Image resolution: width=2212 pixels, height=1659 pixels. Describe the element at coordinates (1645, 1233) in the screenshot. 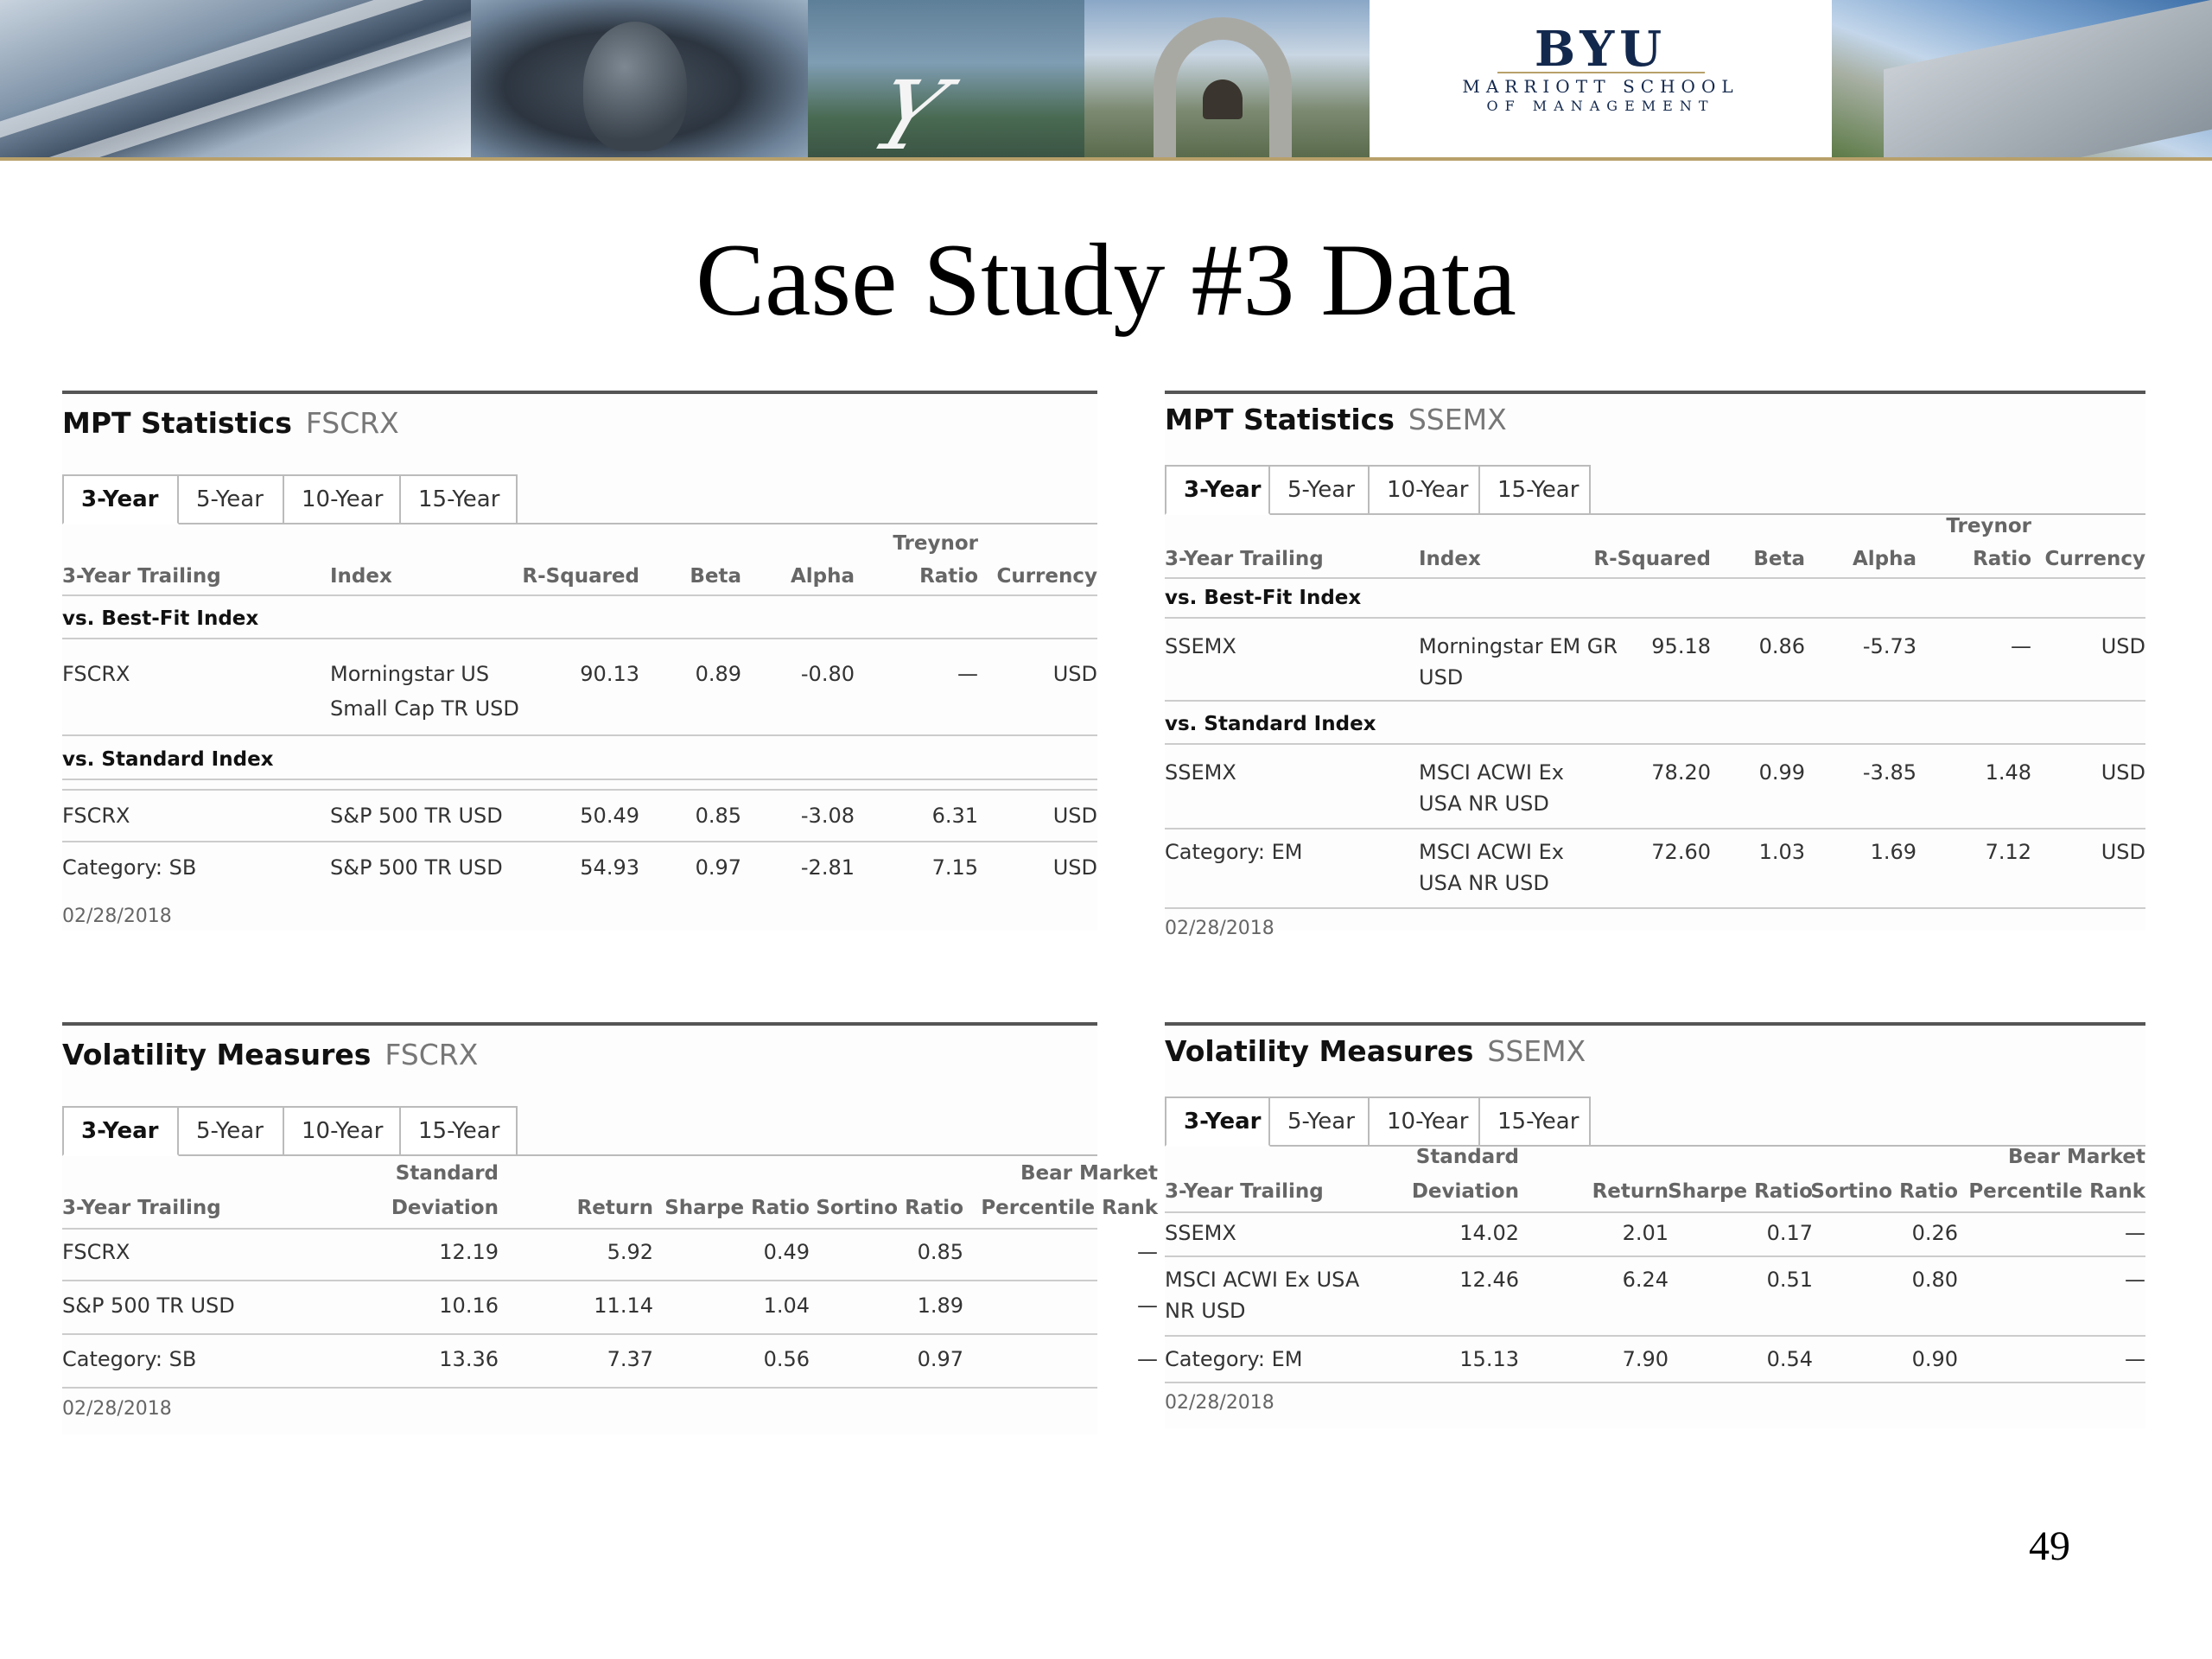

I see `row-return: 2.01` at that location.